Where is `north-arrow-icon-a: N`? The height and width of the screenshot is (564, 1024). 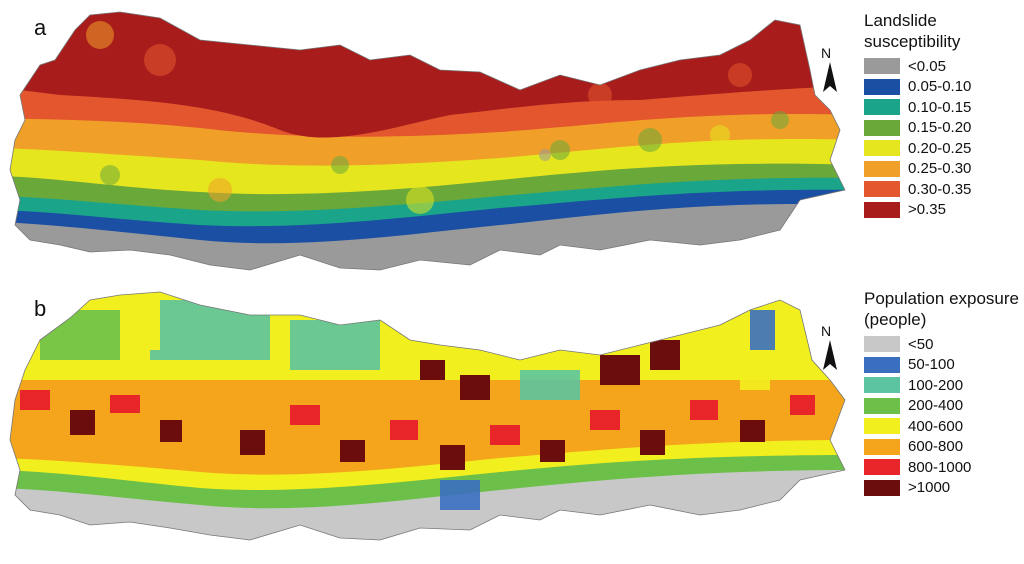
north-arrow-icon-a: N is located at coordinates (829, 68).